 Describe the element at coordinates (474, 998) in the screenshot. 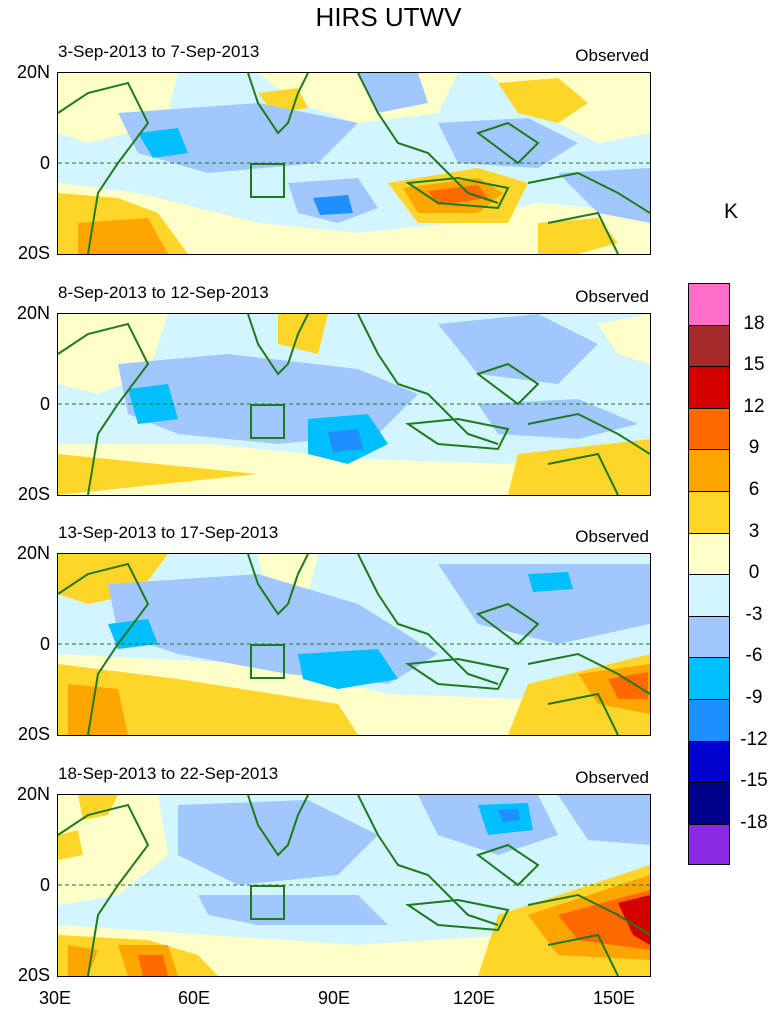

I see `lon-label-120e: 120E` at that location.